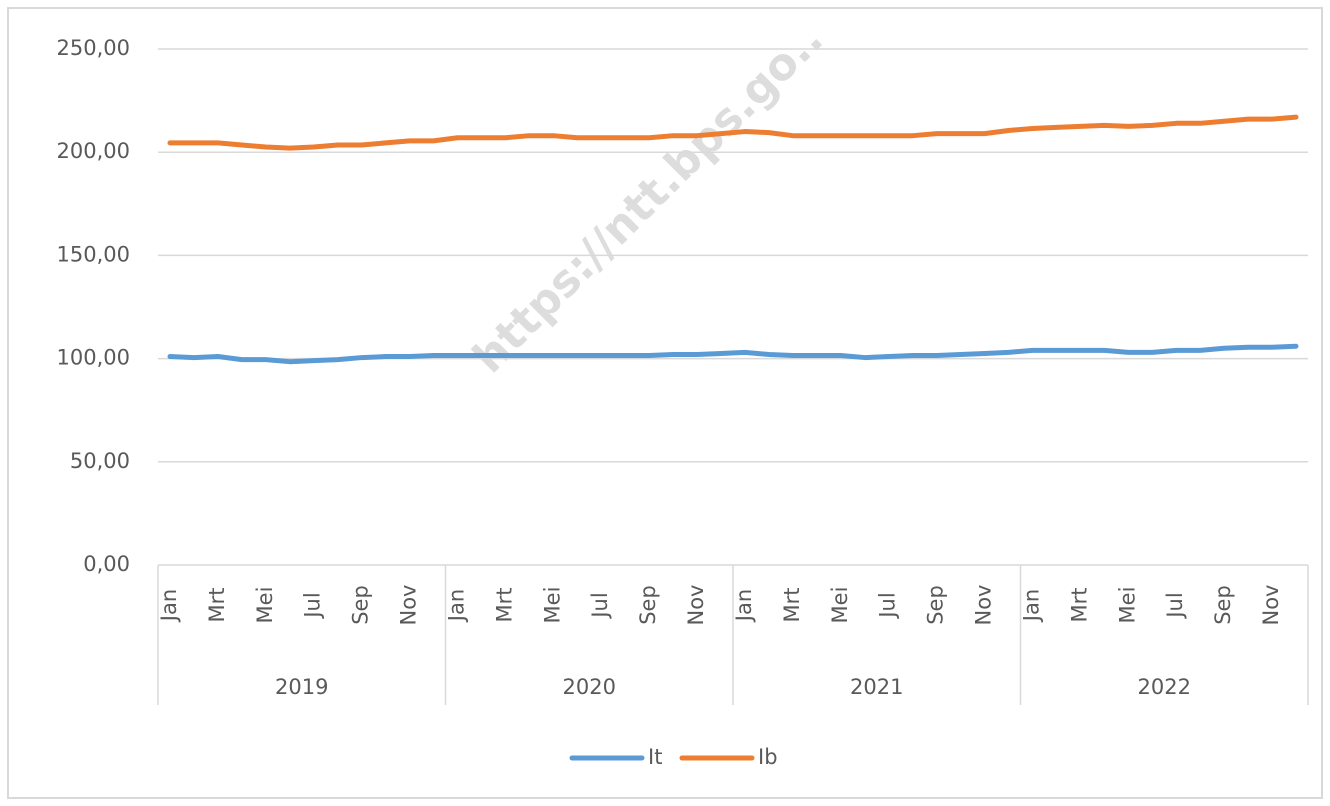  What do you see at coordinates (93, 358) in the screenshot?
I see `y-tick-label: 100,00` at bounding box center [93, 358].